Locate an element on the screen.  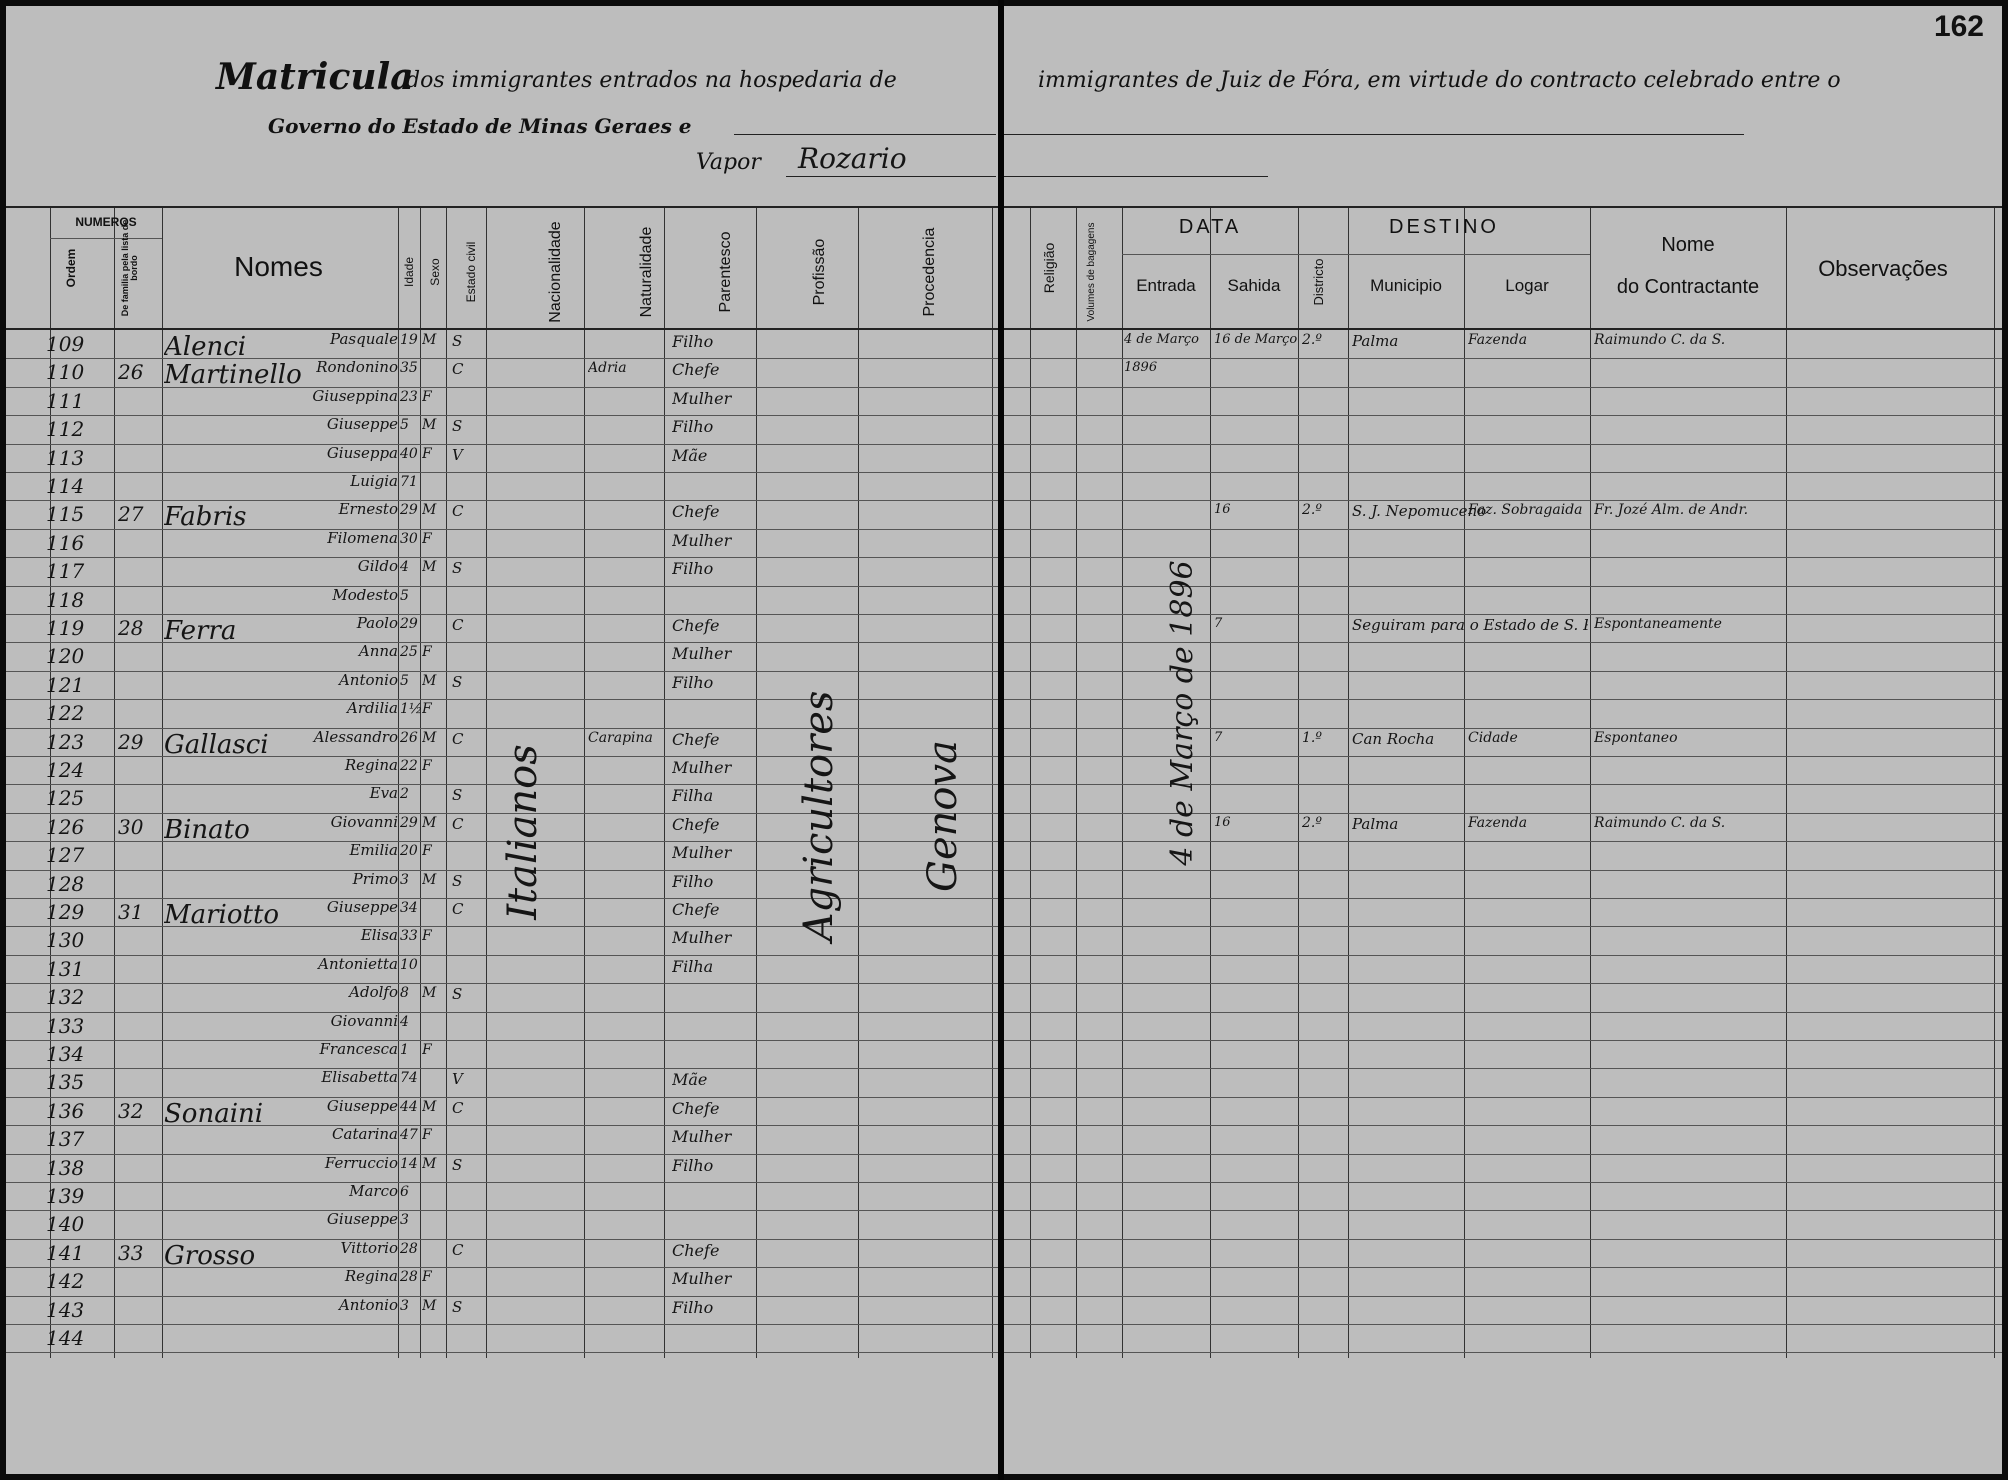
row-given-name: Elisabetta is located at coordinates (359, 1077).